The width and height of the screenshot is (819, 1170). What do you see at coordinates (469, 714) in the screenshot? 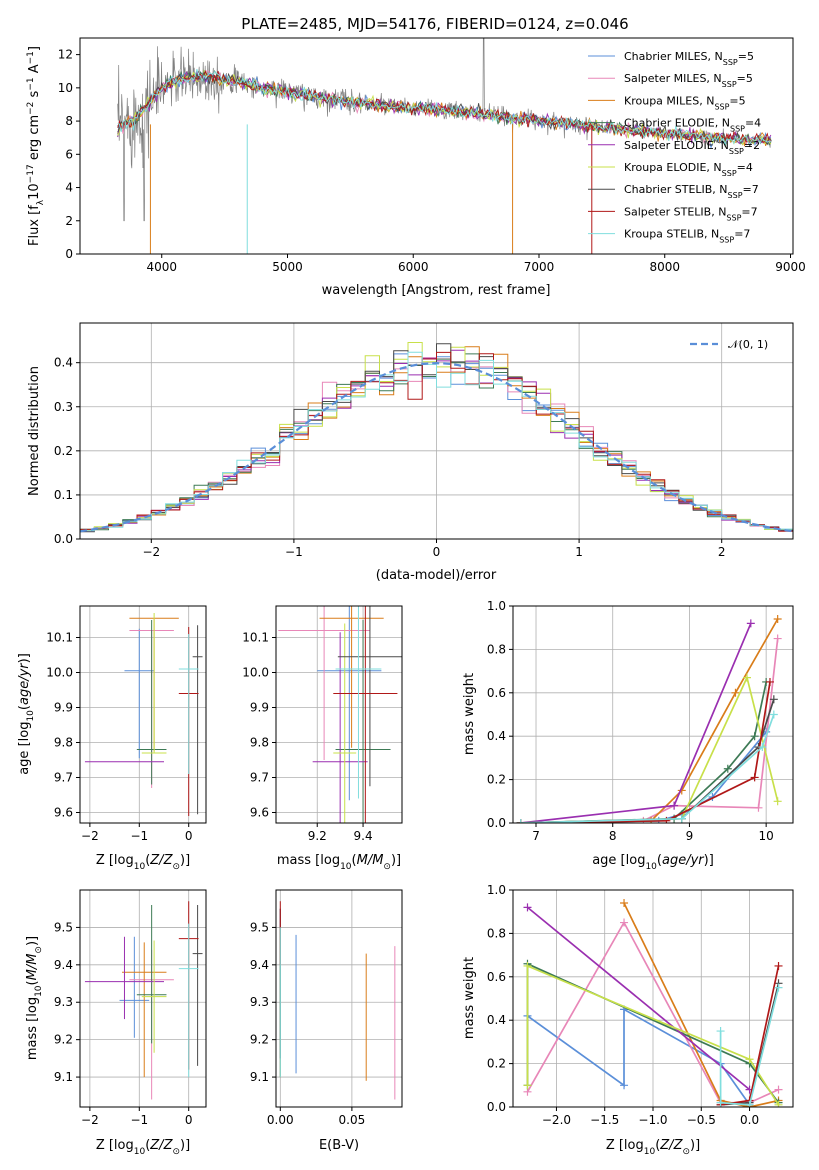
I see `y-axis-label: mass weight` at bounding box center [469, 714].